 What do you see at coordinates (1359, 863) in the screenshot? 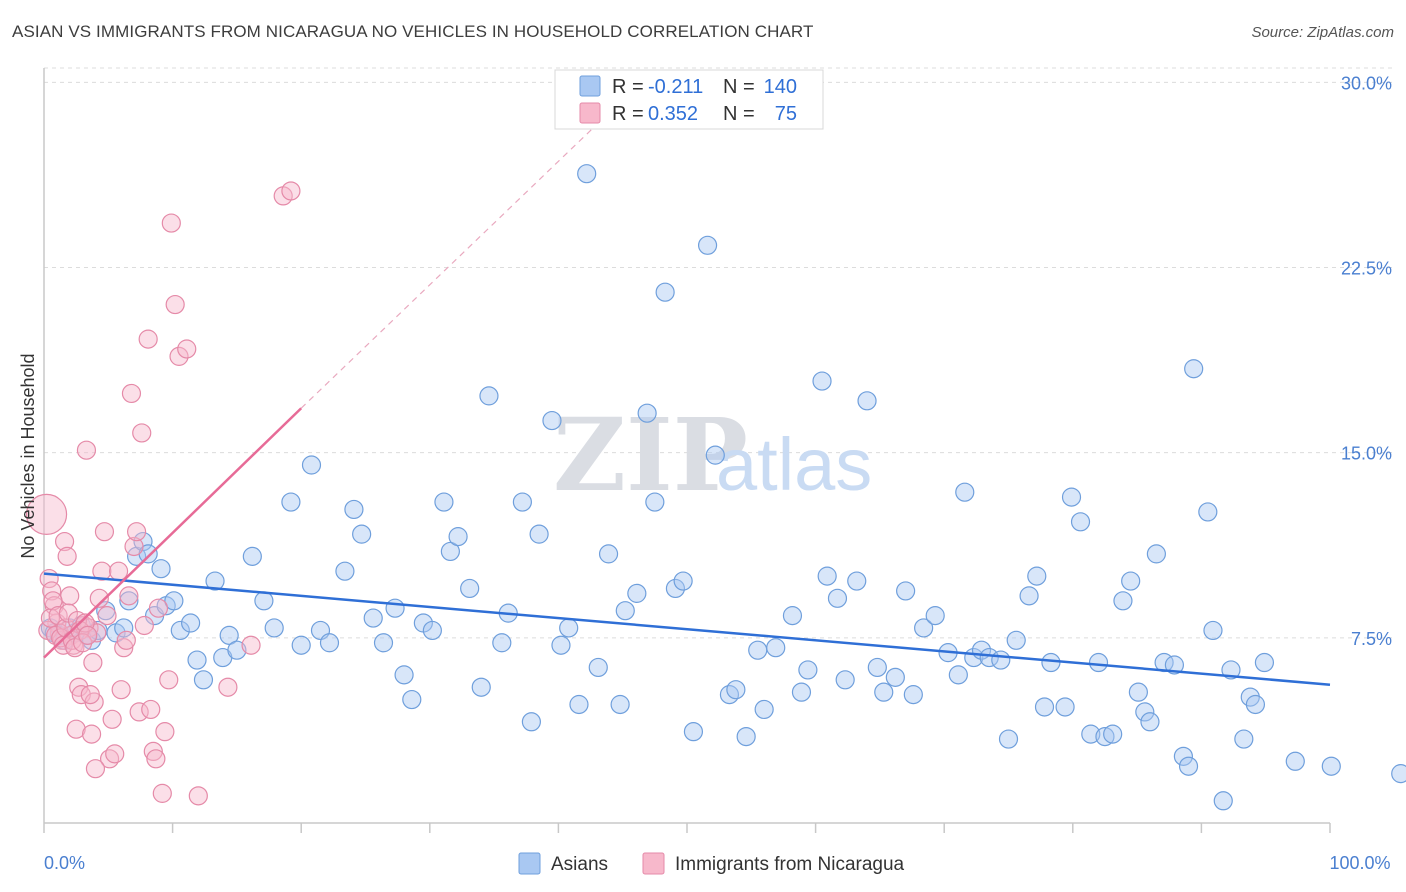
I see `x-tick-label: 100.0%` at bounding box center [1359, 863].